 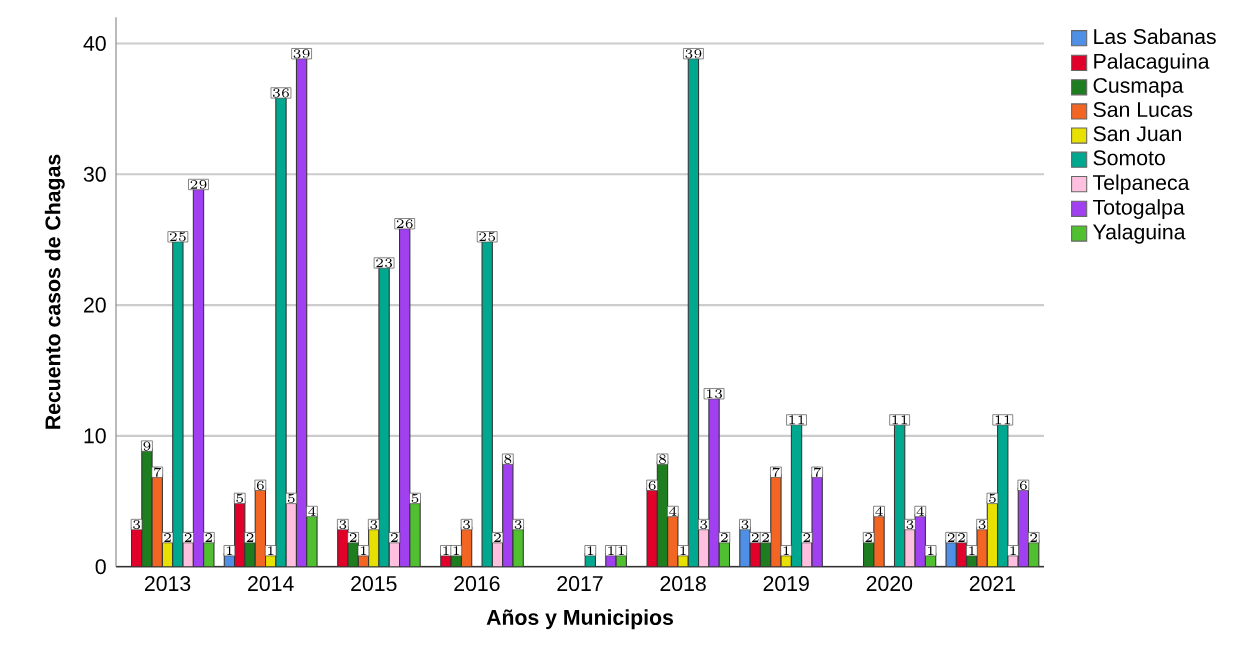 What do you see at coordinates (1143, 110) in the screenshot?
I see `legend-label: San Lucas` at bounding box center [1143, 110].